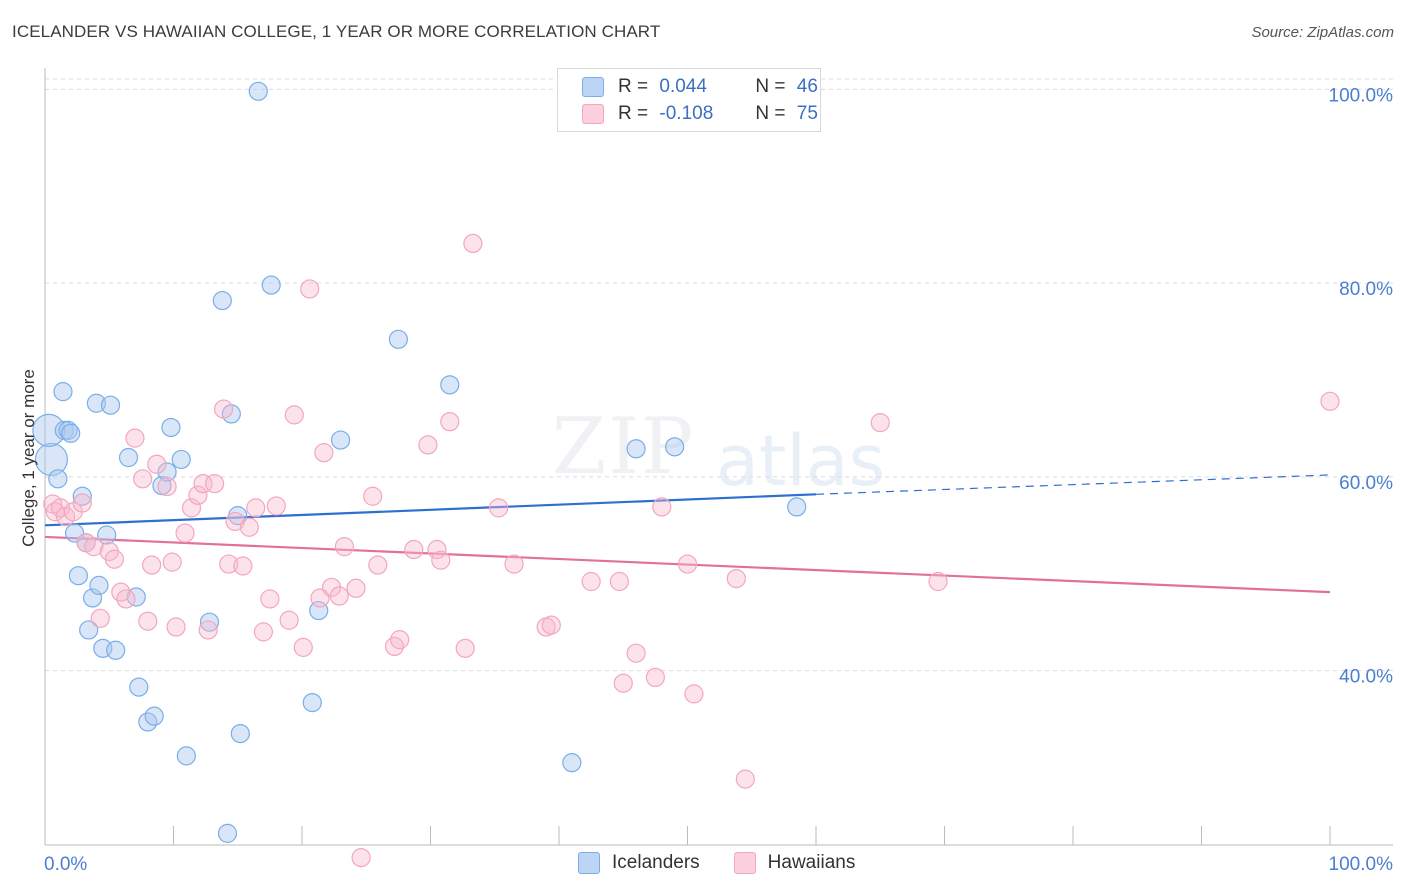 The height and width of the screenshot is (892, 1406). I want to click on legend-swatch-icelanders, so click(593, 87).